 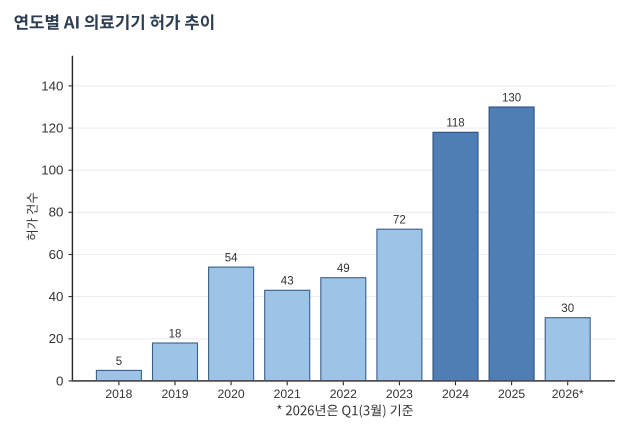 I want to click on svg-text: 60, so click(x=56, y=254).